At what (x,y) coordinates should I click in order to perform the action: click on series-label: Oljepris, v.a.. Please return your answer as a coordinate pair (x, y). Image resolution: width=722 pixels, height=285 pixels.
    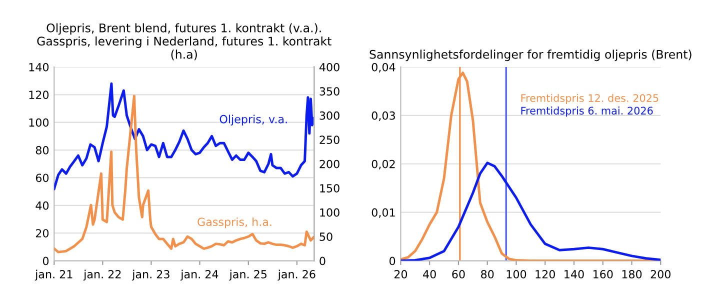
    Looking at the image, I should click on (253, 120).